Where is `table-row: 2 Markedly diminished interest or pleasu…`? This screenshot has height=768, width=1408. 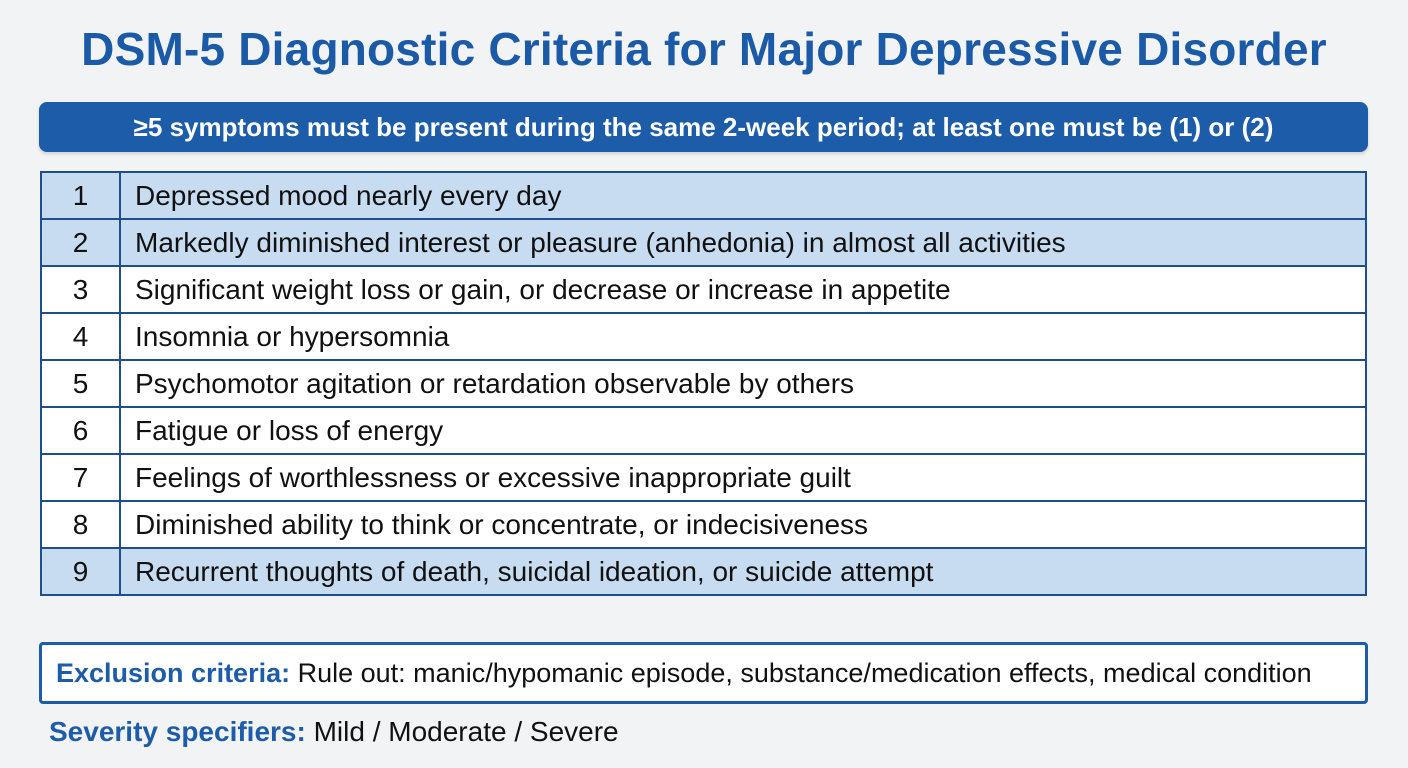 table-row: 2 Markedly diminished interest or pleasu… is located at coordinates (703, 242).